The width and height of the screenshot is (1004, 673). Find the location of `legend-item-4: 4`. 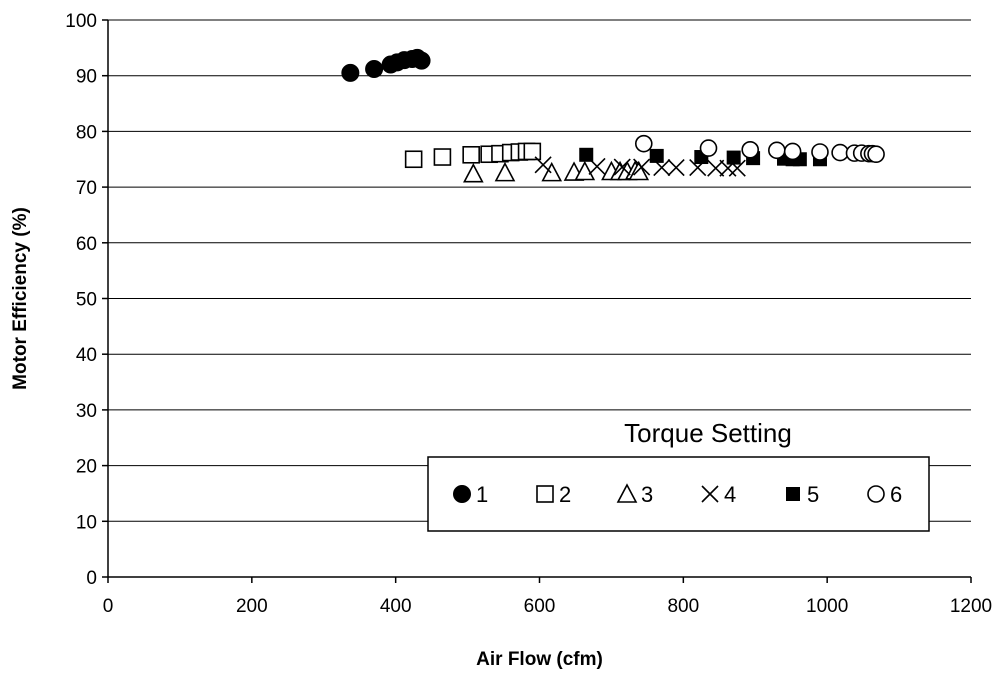

legend-item-4: 4 is located at coordinates (718, 494).